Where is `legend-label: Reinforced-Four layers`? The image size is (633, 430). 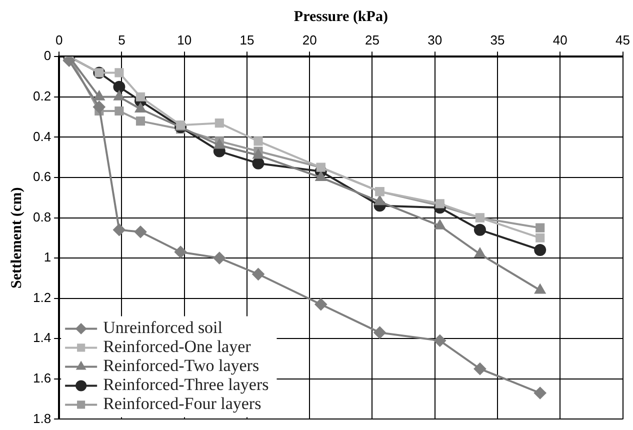 legend-label: Reinforced-Four layers is located at coordinates (182, 404).